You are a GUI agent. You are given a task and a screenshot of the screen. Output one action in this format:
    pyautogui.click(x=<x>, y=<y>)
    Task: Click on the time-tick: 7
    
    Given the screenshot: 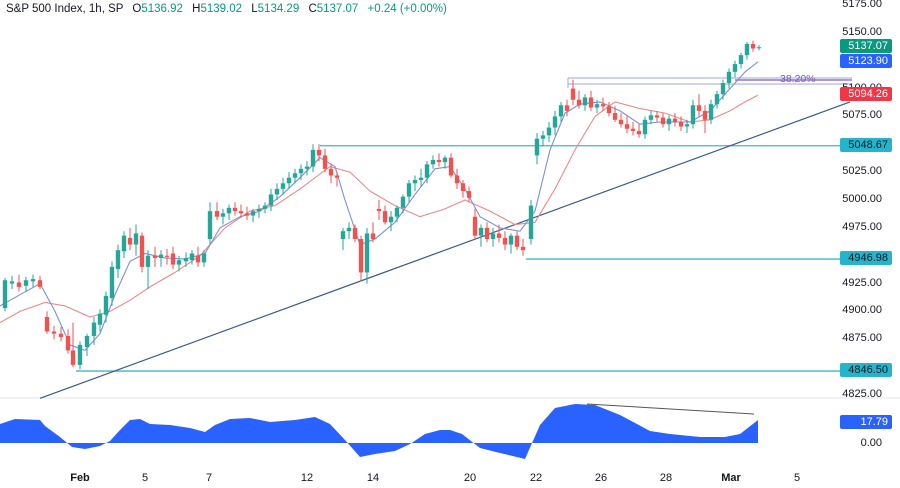 What is the action you would take?
    pyautogui.click(x=209, y=478)
    